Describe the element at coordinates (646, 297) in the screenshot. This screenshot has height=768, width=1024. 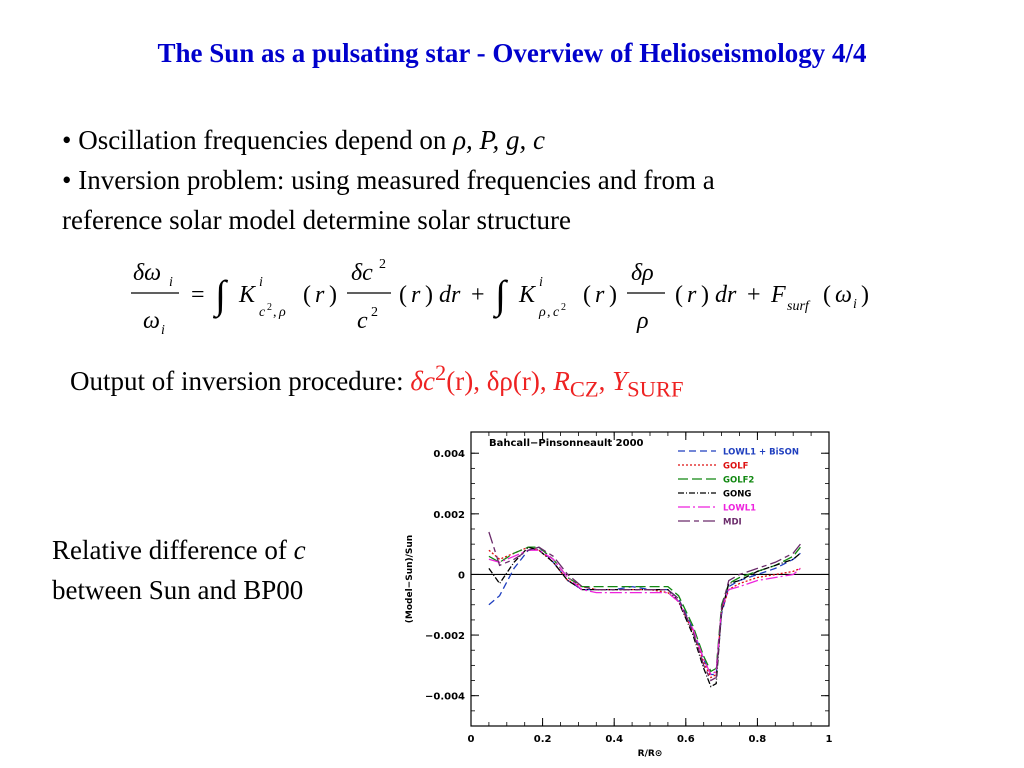
I see `drho-fraction: δρ ρ` at that location.